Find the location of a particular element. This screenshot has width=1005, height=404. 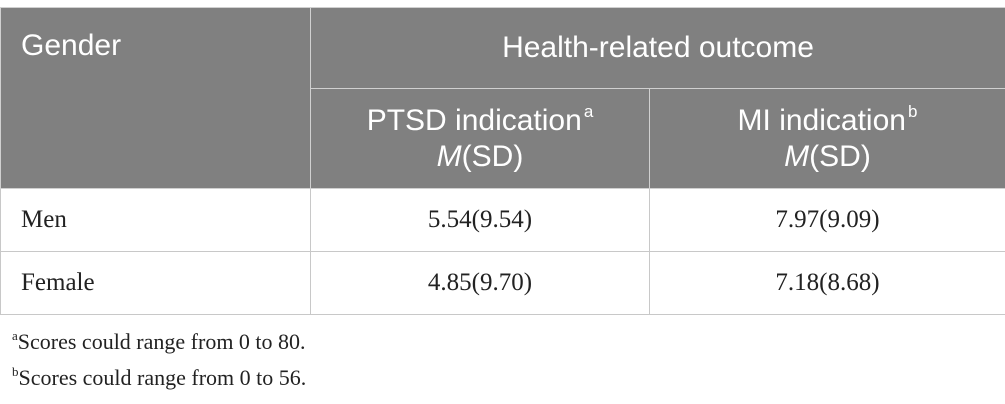

header-mi-stat: M(SD) is located at coordinates (827, 157).